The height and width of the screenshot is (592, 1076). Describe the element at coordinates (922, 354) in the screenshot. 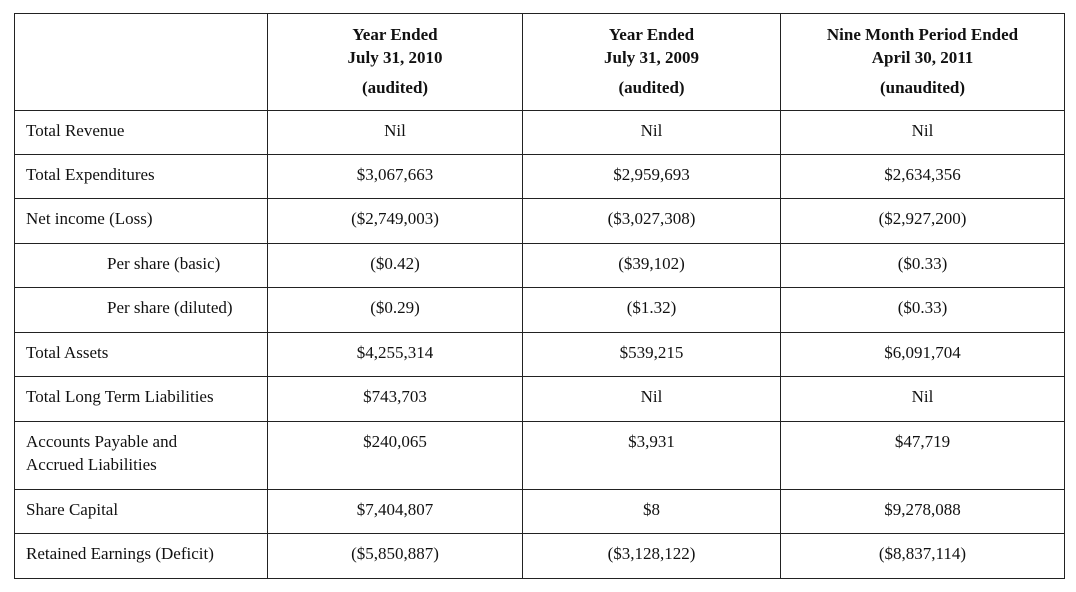

I see `table-cell: $6,091,704` at that location.